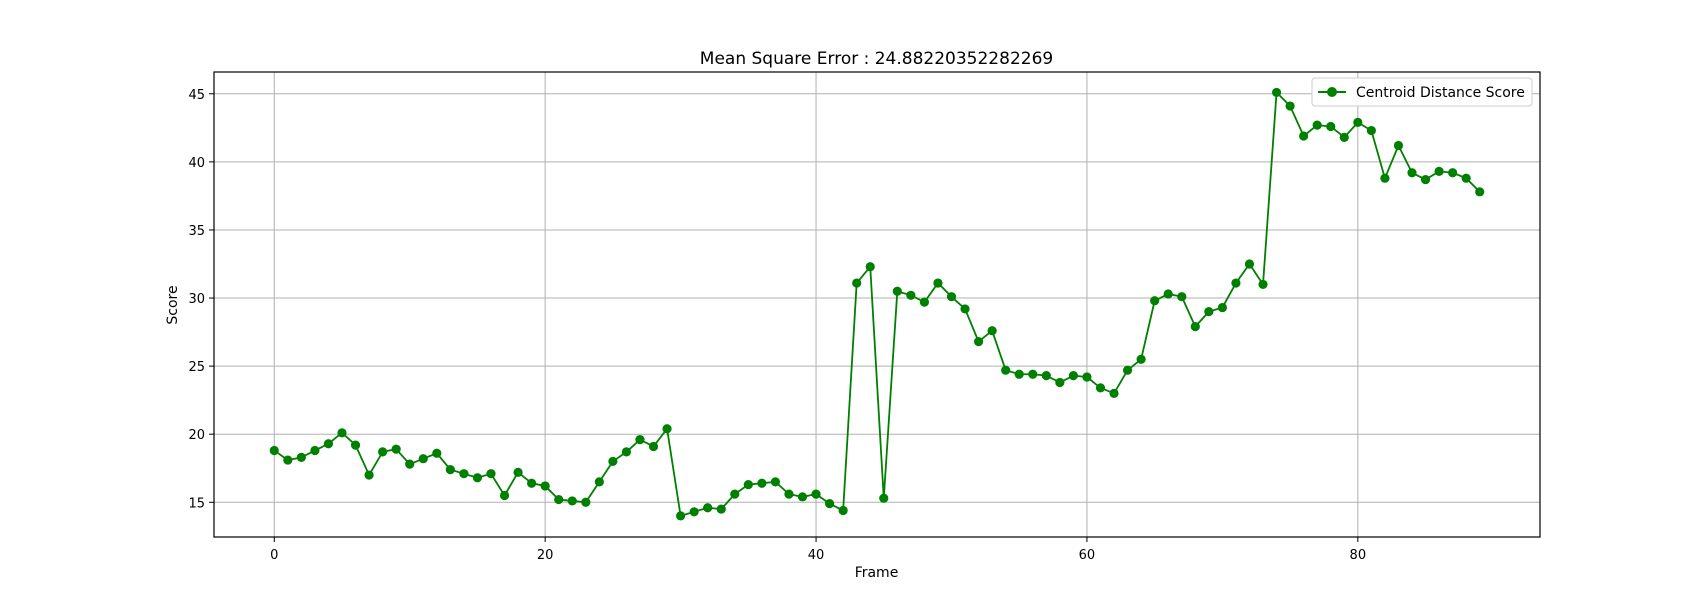 The width and height of the screenshot is (1700, 600). I want to click on y-tick-label: 25, so click(196, 367).